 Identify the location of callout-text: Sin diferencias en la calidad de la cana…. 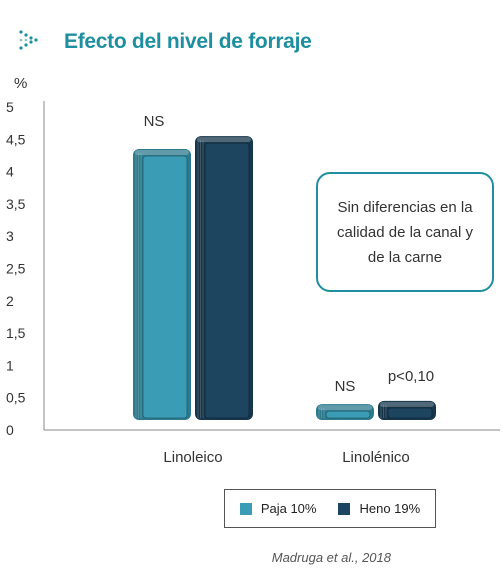
(405, 232).